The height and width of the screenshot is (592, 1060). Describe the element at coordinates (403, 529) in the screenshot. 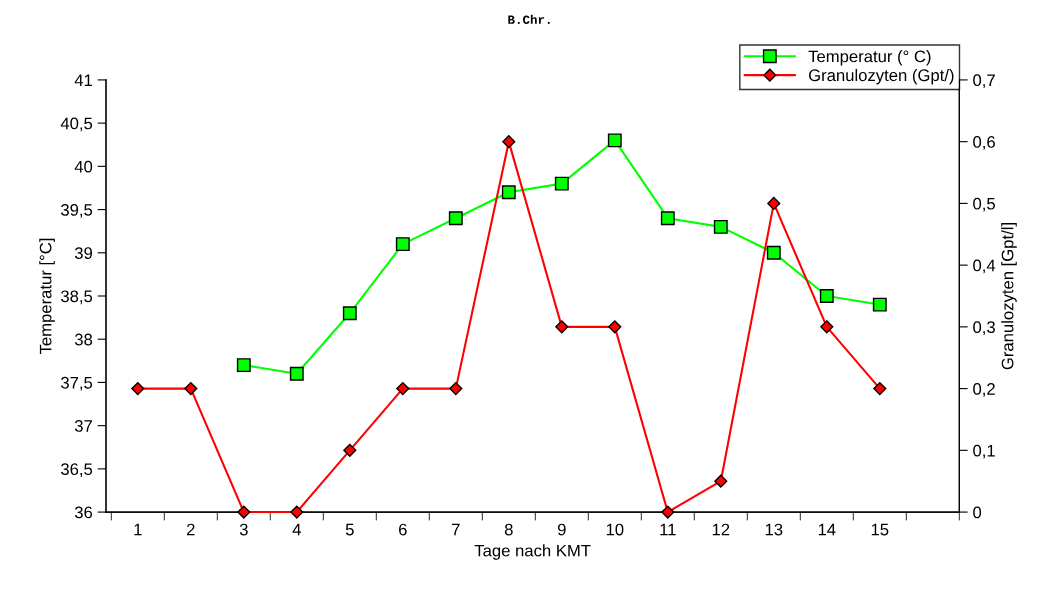

I see `x-tick-label: 6` at that location.